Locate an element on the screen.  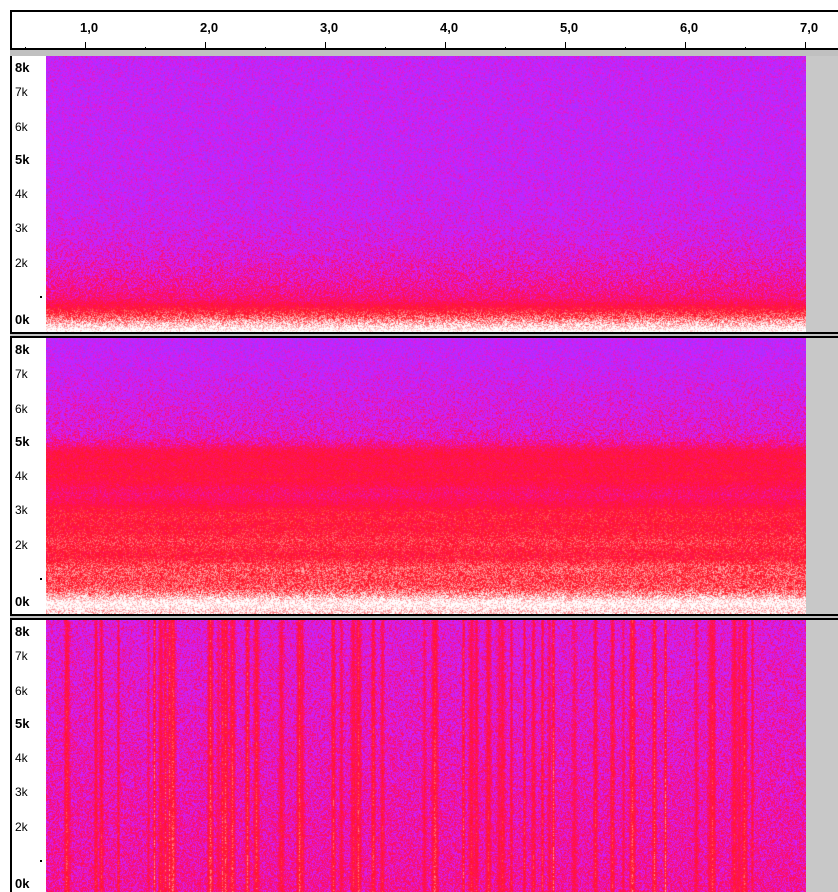
ruler-divider is located at coordinates (424, 52).